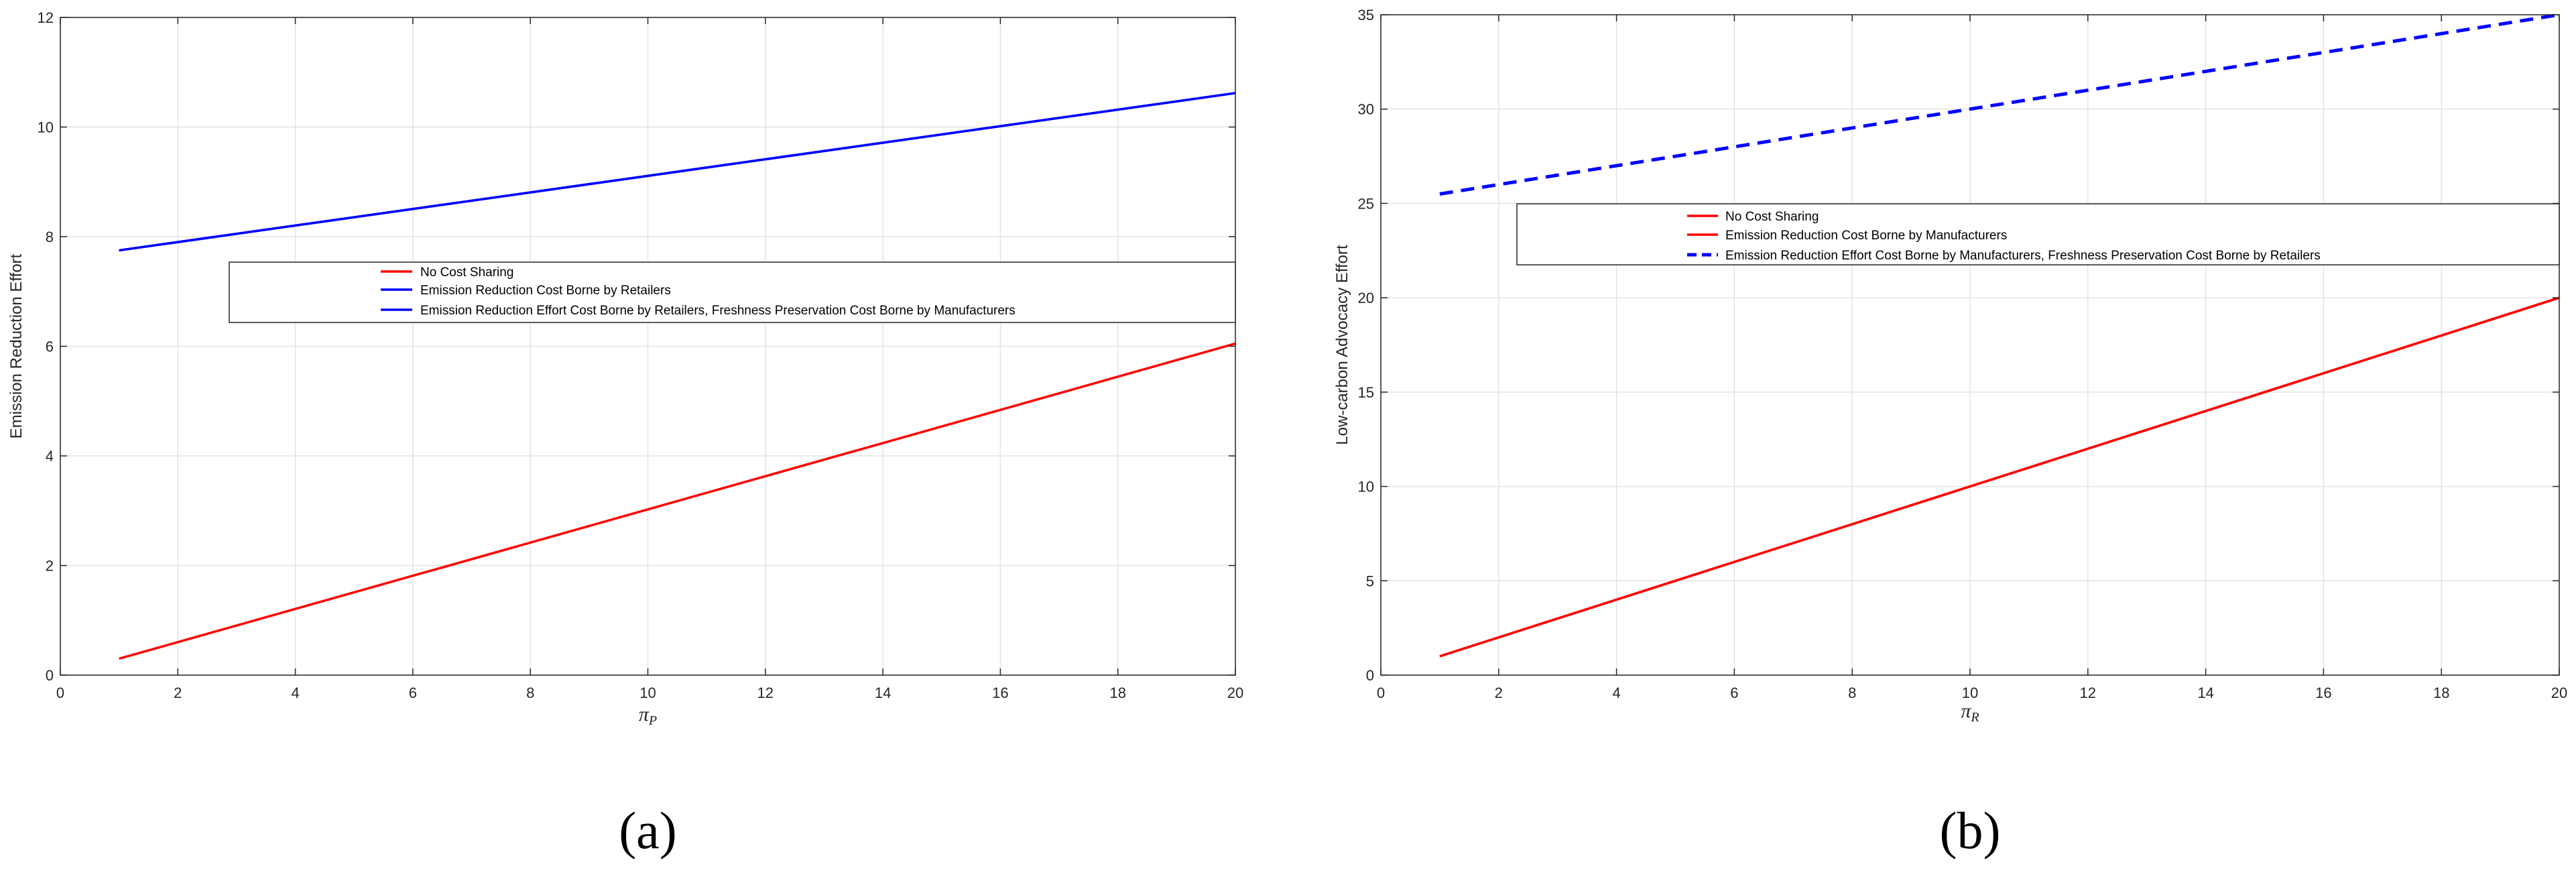  I want to click on x-axis-label: πR, so click(1970, 712).